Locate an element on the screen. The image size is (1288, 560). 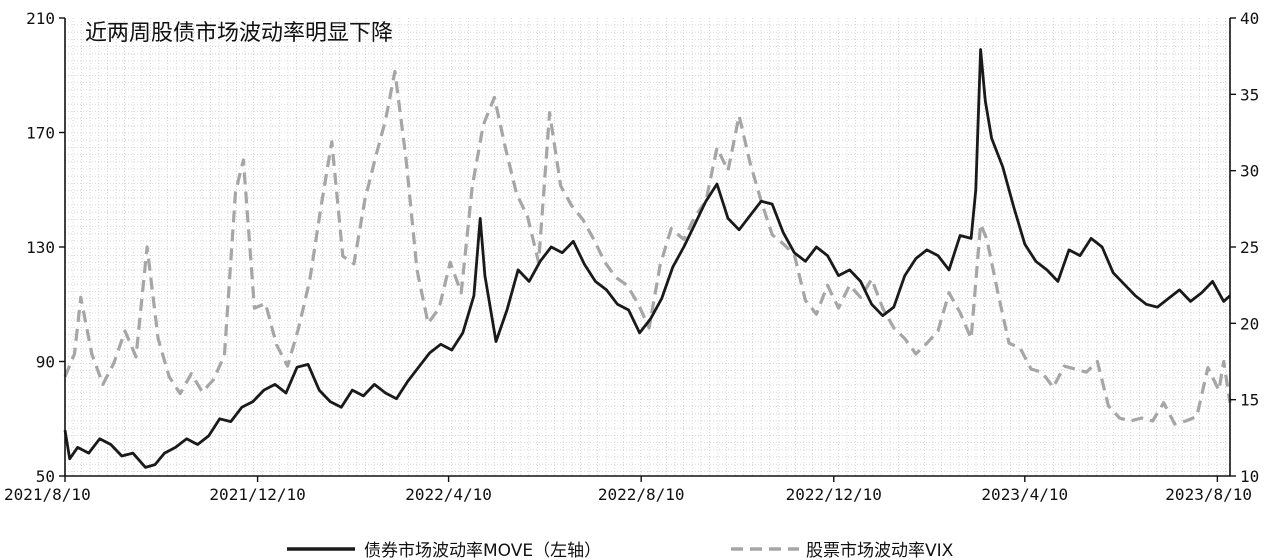
x-tick-label: 2021/12/10 is located at coordinates (257, 494).